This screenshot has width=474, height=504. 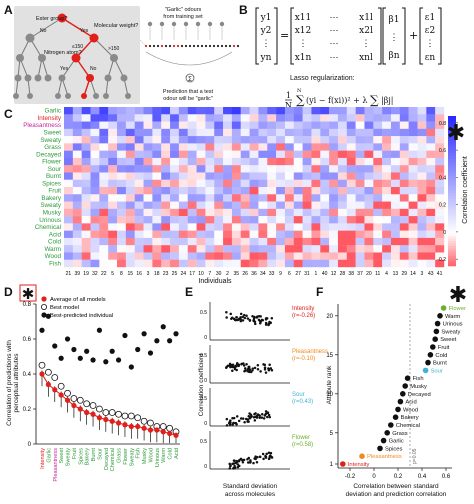 I want to click on branch-yes-2: Yes, so click(x=64, y=69).